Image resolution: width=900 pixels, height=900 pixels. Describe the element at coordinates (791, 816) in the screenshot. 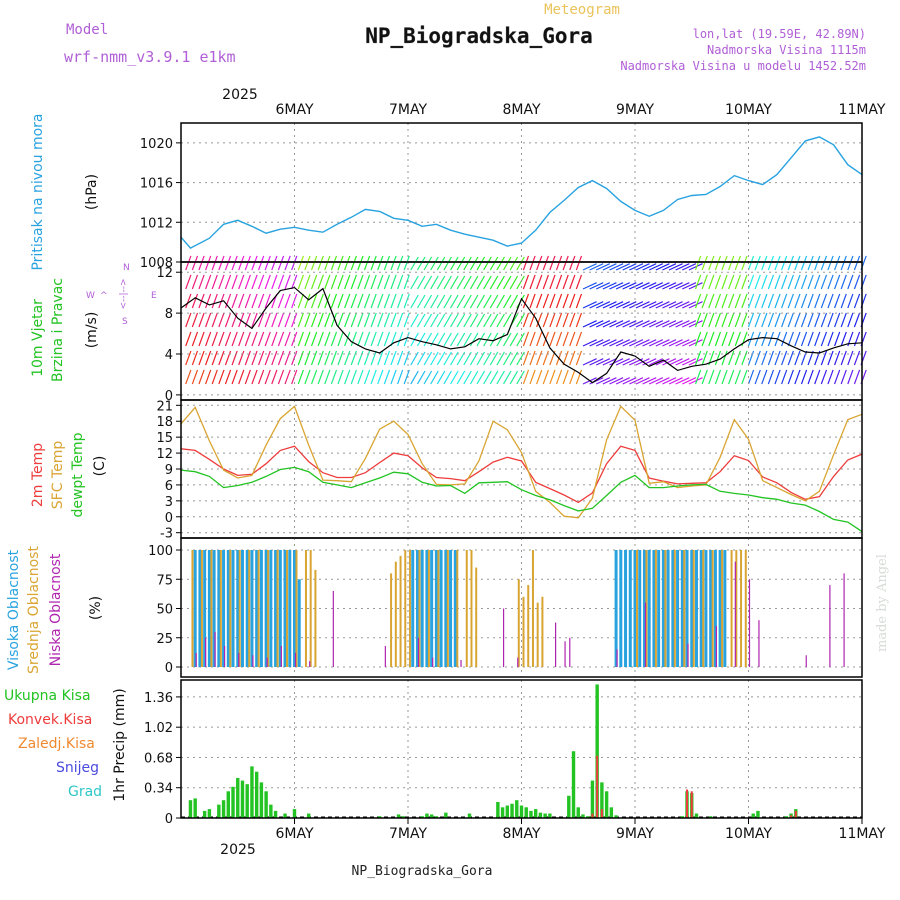

I see `precip-conv-bar` at that location.